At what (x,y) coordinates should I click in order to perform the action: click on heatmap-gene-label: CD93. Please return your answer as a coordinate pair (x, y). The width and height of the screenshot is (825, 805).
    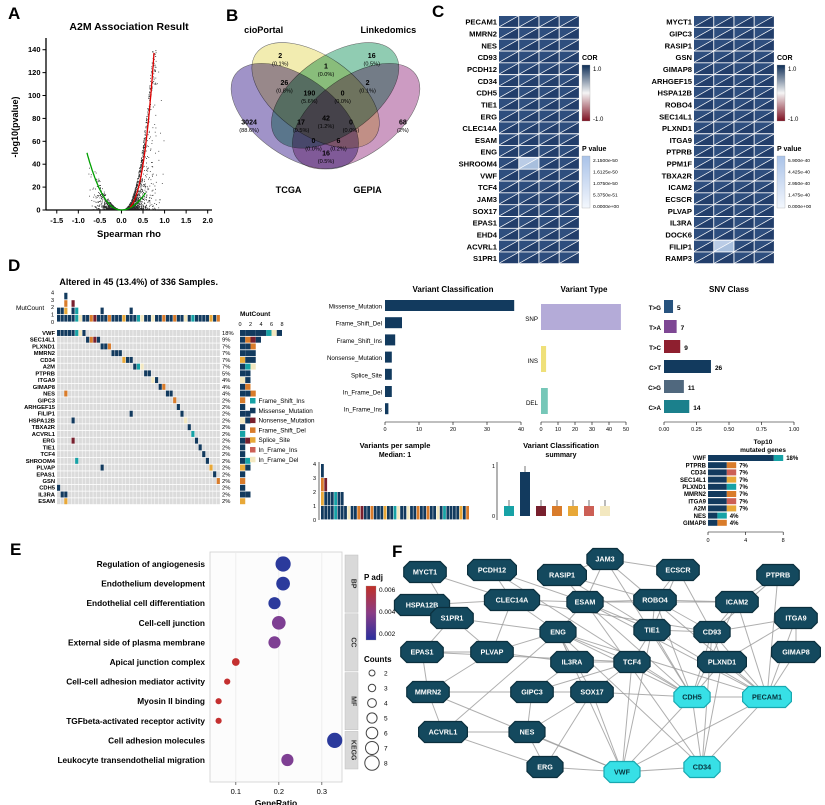
    Looking at the image, I should click on (487, 57).